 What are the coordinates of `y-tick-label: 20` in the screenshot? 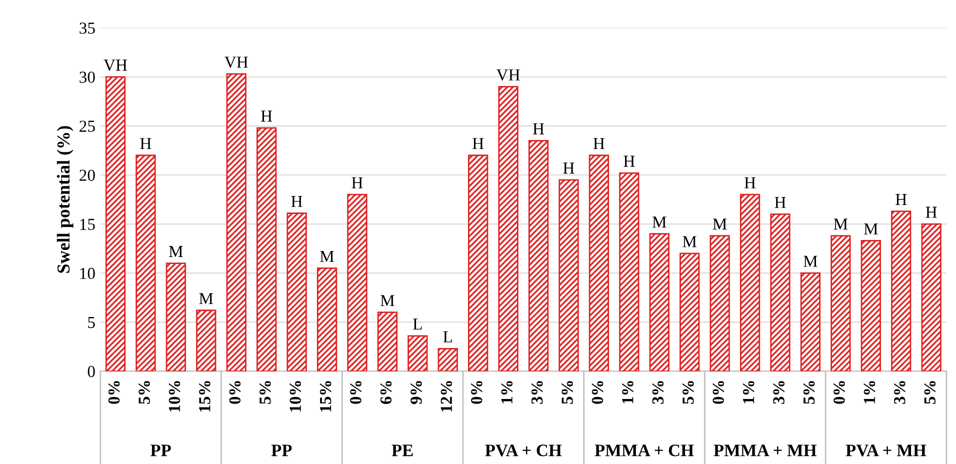 It's located at (87, 175).